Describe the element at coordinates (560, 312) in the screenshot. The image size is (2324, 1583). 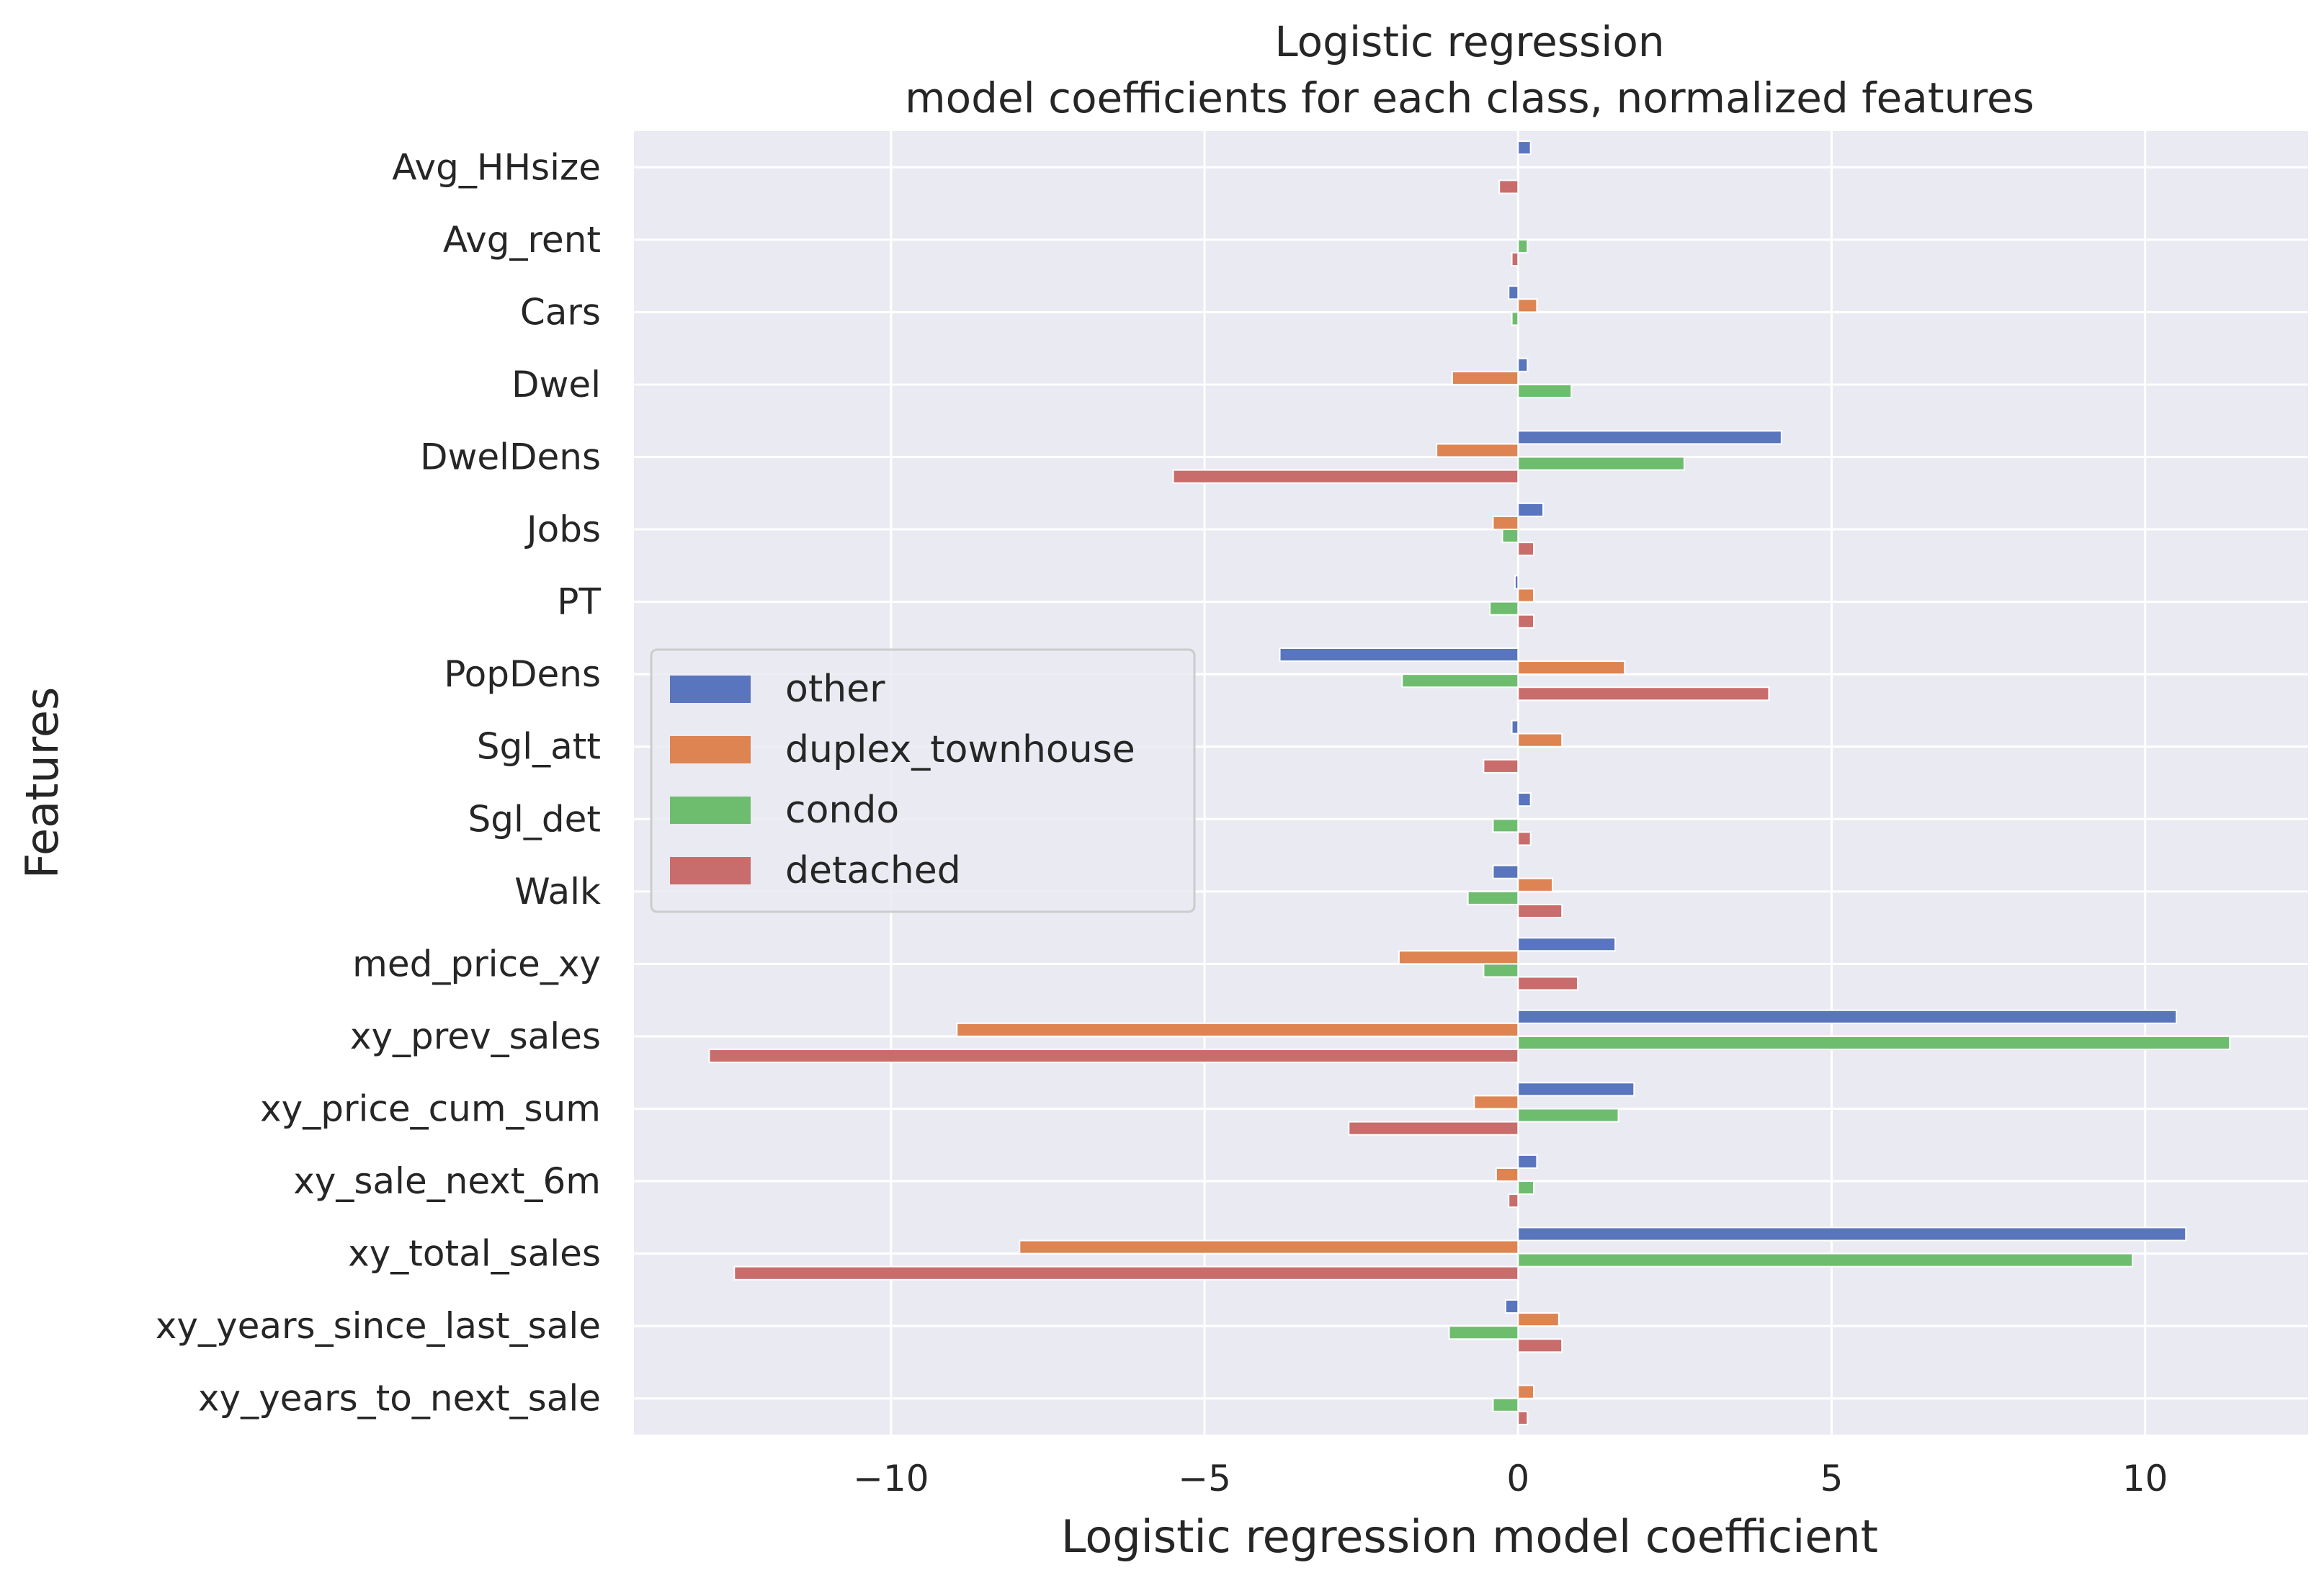
I see `y-tick-label: Cars` at that location.